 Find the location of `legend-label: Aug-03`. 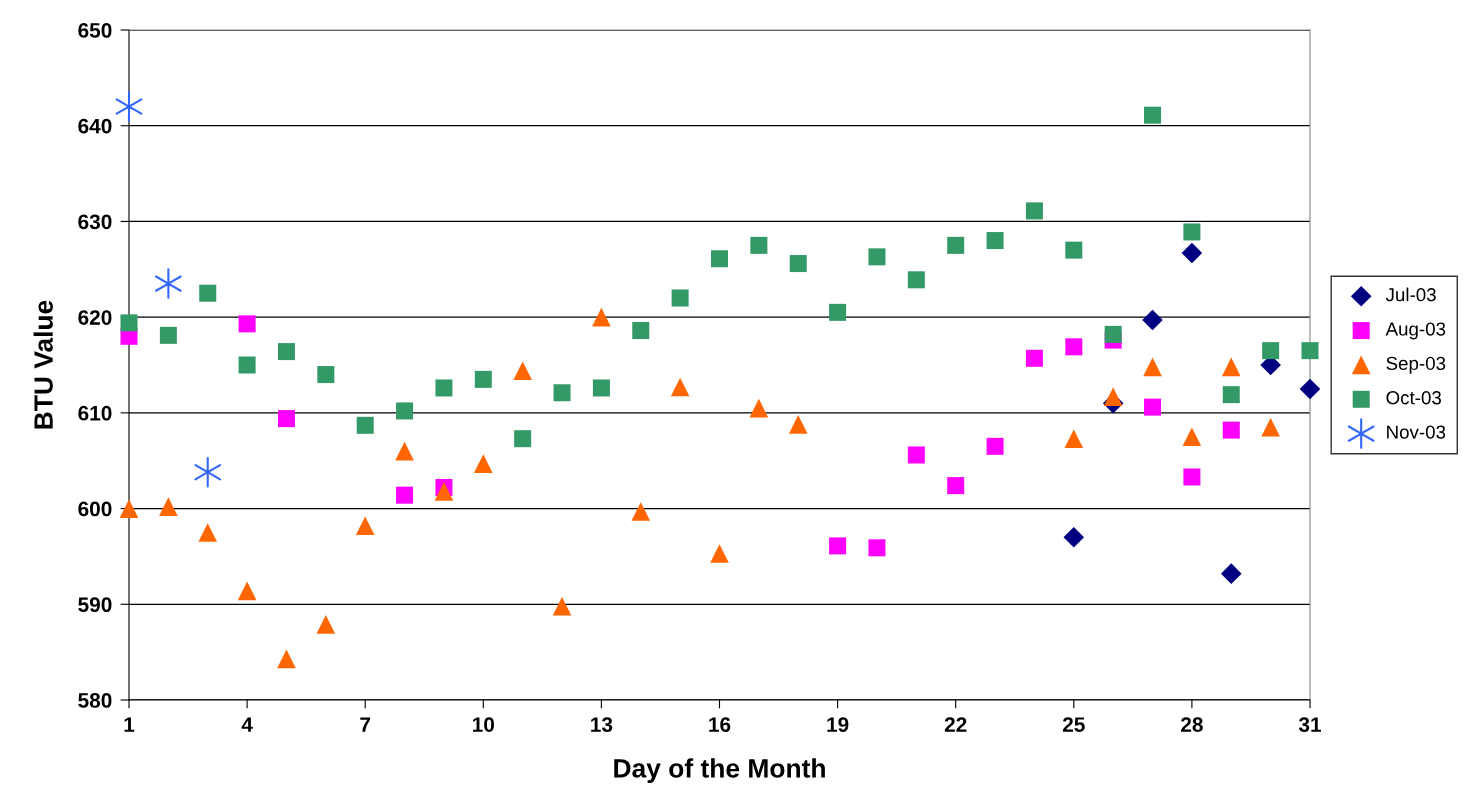

legend-label: Aug-03 is located at coordinates (1415, 331).